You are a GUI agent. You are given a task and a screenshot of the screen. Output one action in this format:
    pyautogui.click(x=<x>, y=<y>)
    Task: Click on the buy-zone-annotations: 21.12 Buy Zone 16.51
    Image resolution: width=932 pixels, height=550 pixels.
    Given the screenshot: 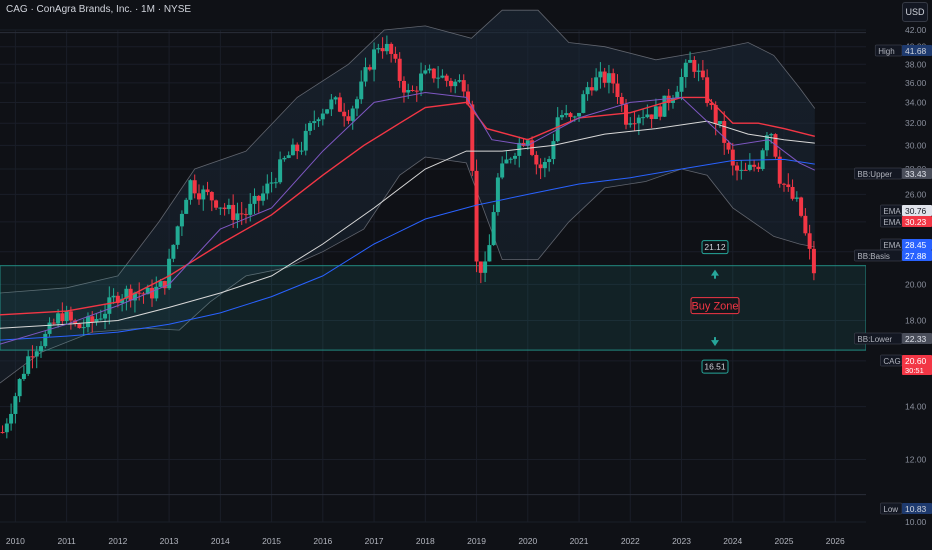 What is the action you would take?
    pyautogui.click(x=715, y=307)
    